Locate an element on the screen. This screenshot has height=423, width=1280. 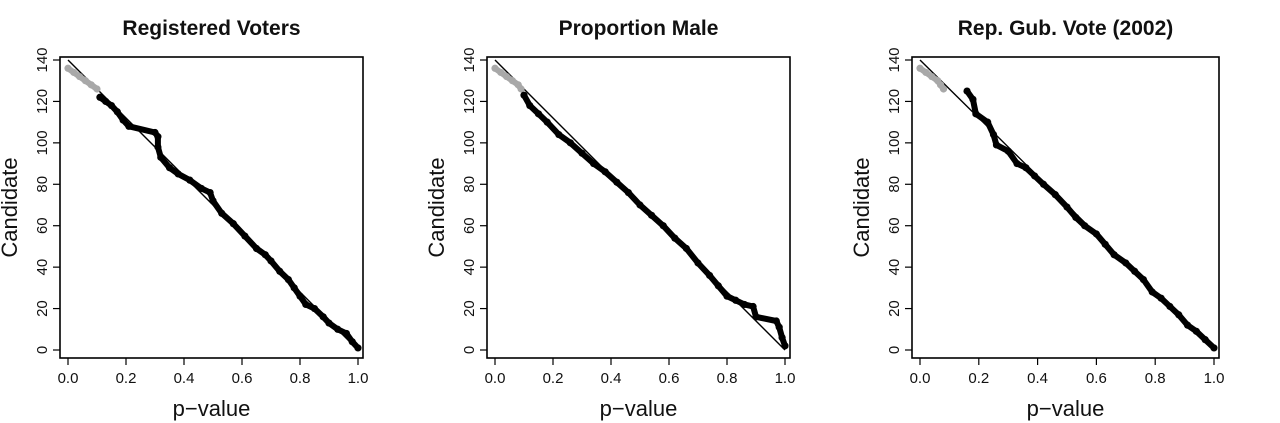
x-tick-label: 0.8 is located at coordinates (300, 378).